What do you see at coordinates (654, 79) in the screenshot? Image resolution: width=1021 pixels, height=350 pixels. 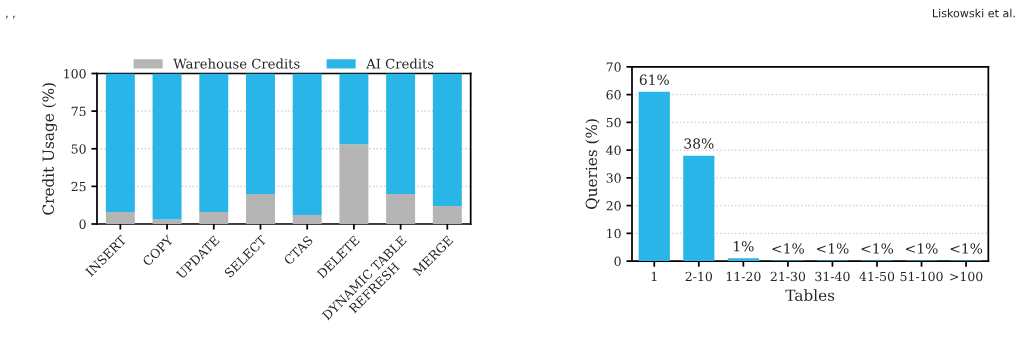 I see `data-label: 61%` at bounding box center [654, 79].